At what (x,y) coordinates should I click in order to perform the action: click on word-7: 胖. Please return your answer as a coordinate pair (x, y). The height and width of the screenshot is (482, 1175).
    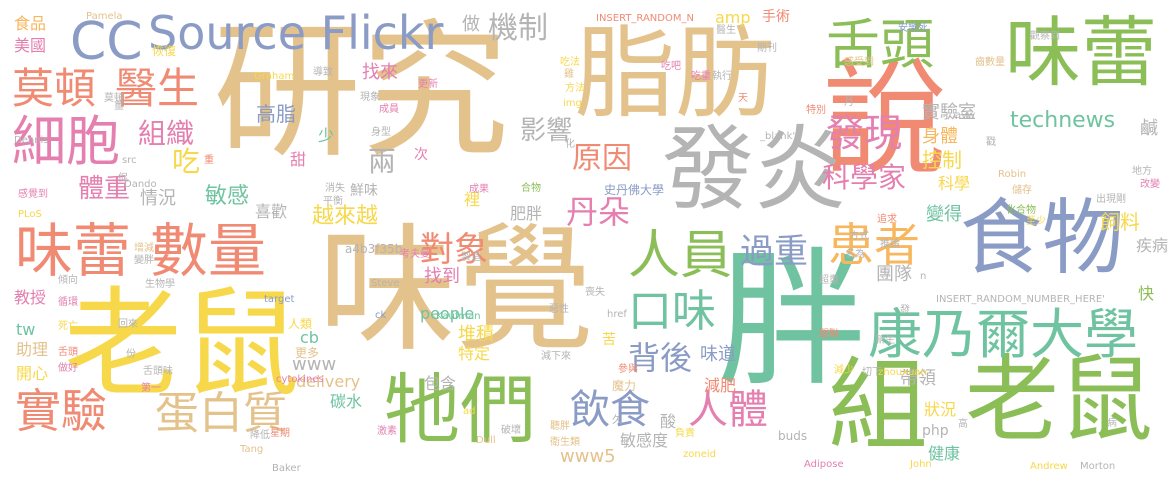
    Looking at the image, I should click on (792, 320).